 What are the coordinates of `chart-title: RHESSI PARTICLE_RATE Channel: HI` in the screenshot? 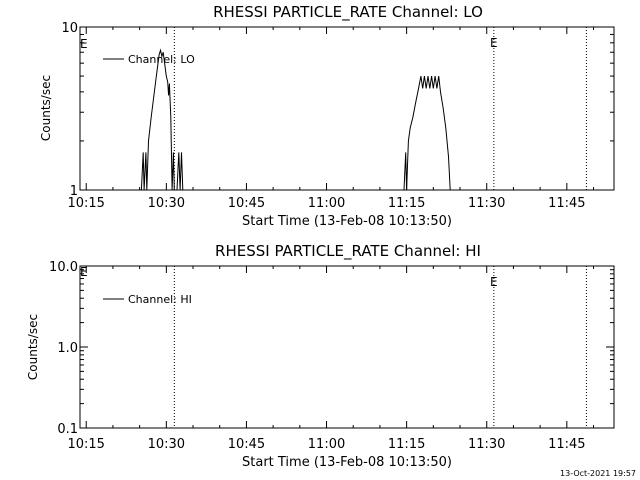 It's located at (348, 251).